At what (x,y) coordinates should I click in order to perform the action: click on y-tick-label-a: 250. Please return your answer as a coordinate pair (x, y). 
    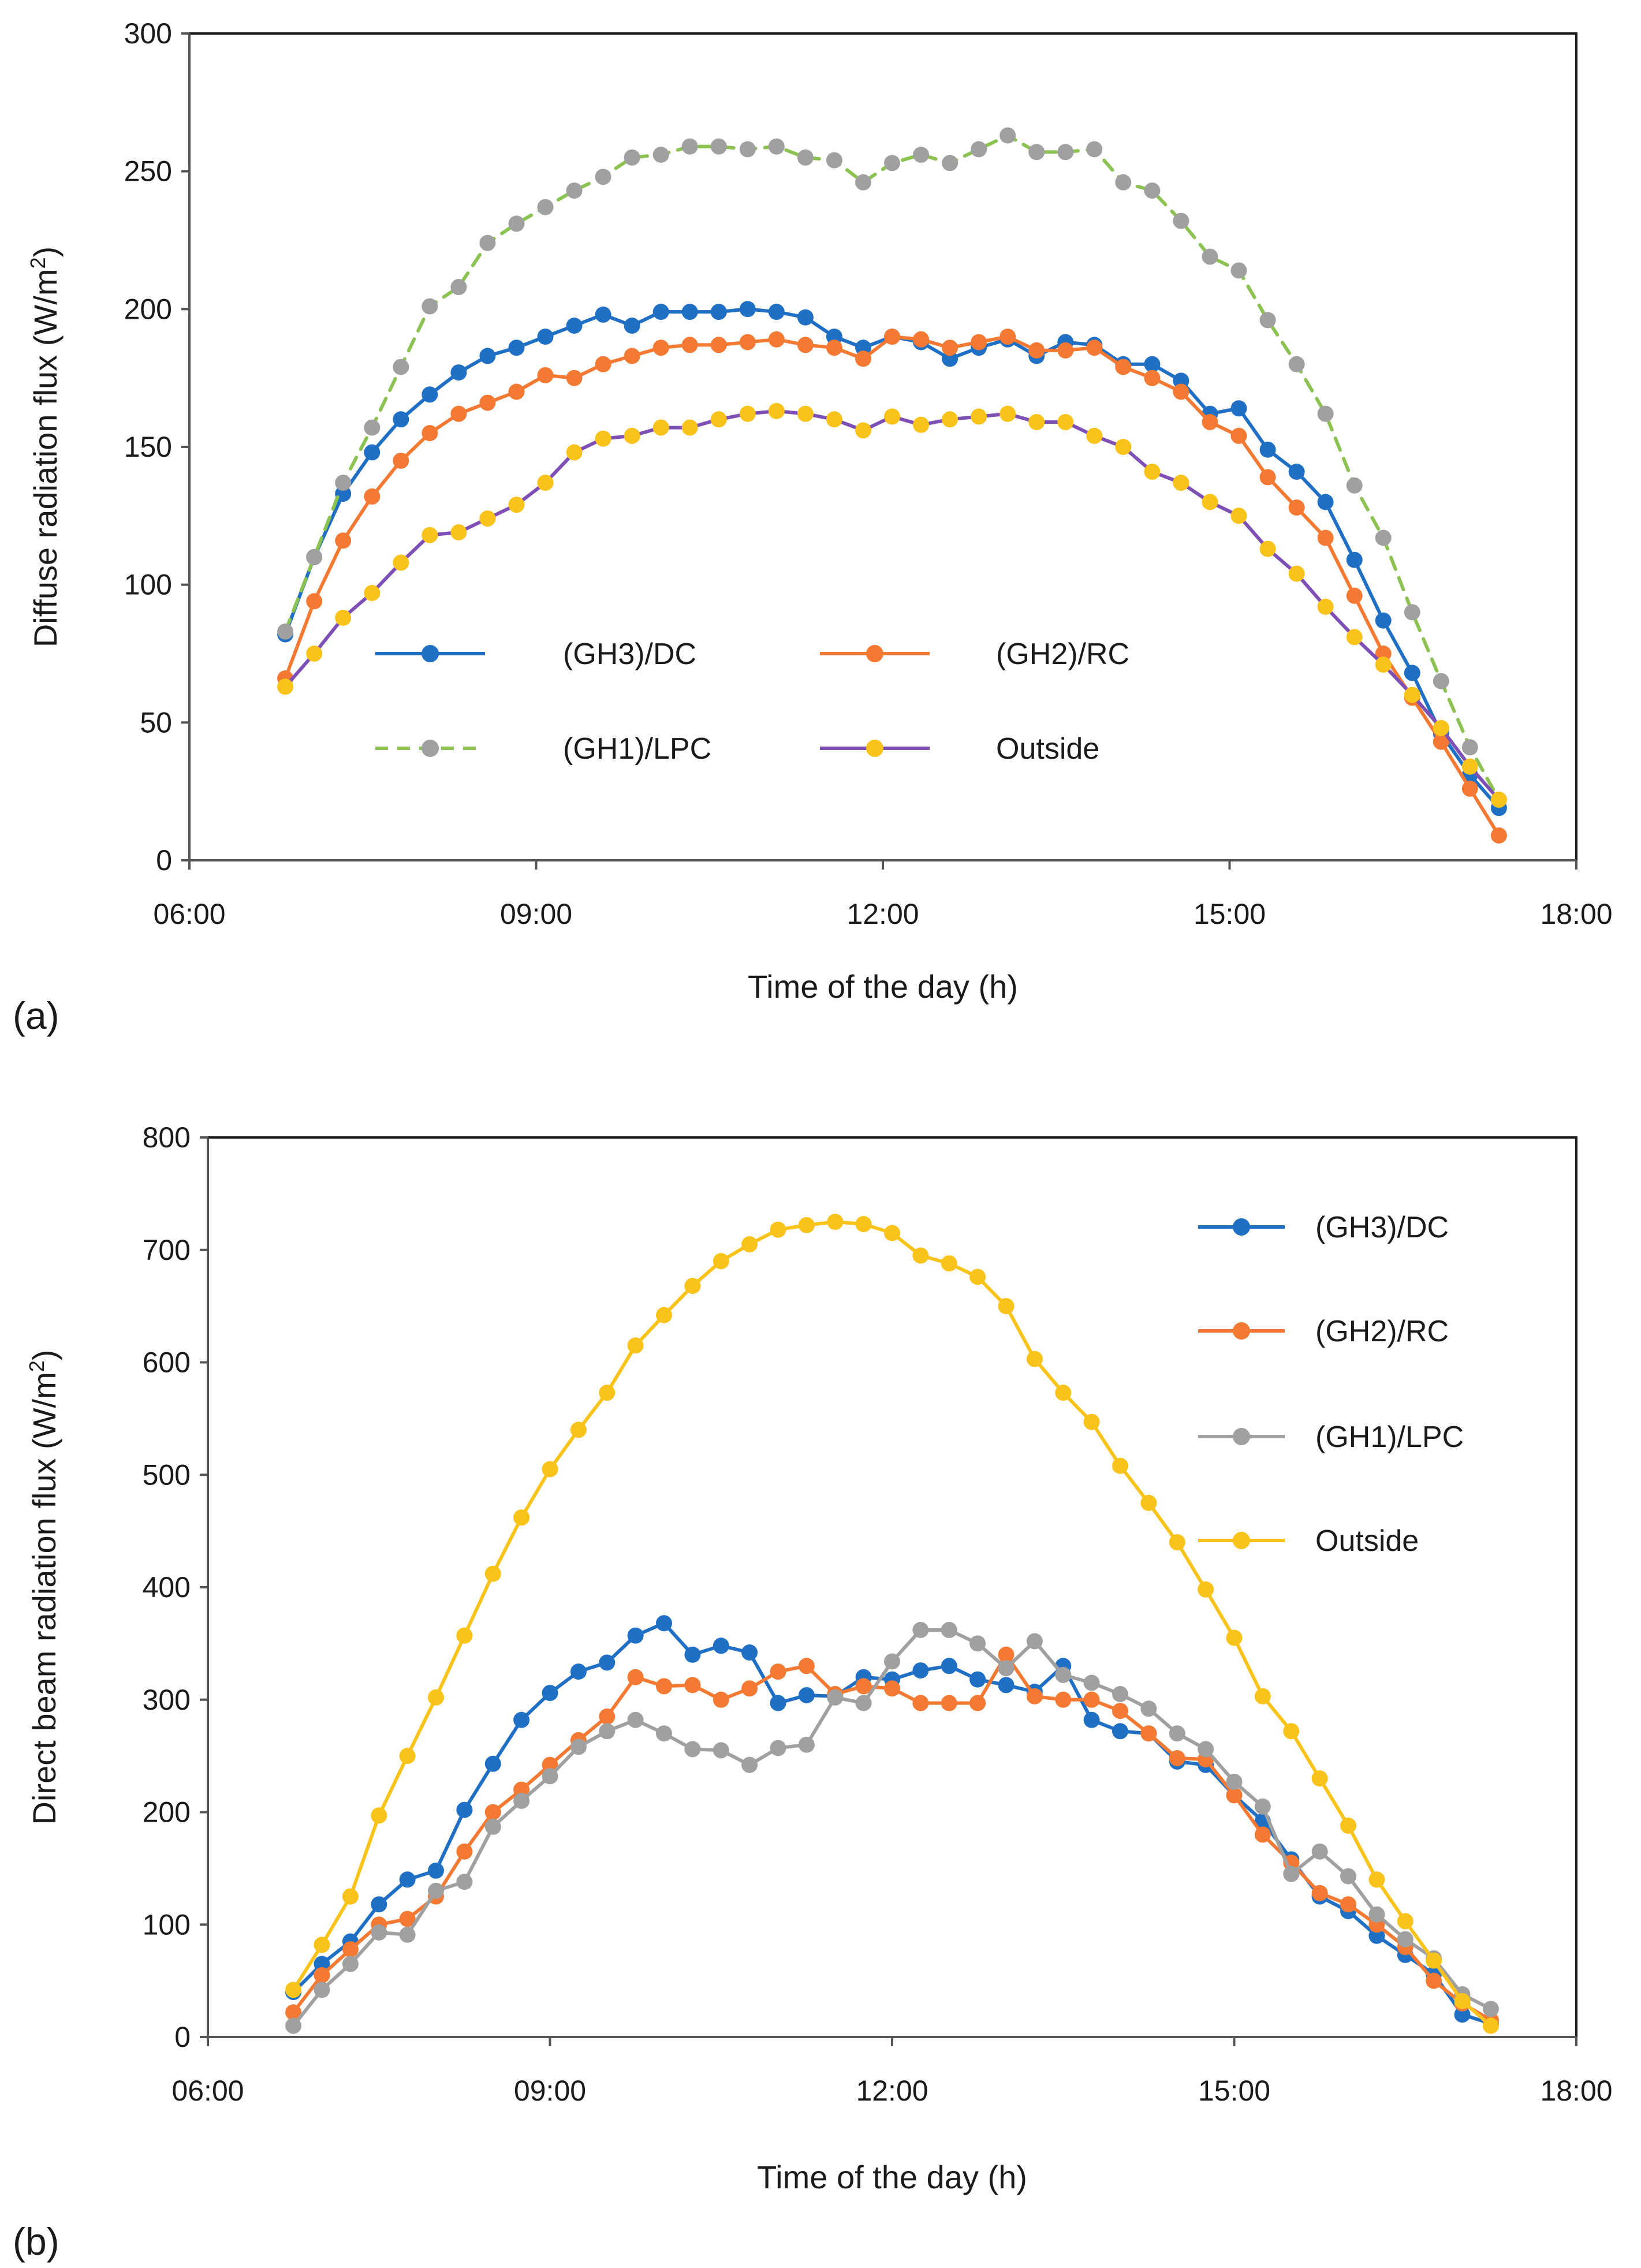
    Looking at the image, I should click on (148, 171).